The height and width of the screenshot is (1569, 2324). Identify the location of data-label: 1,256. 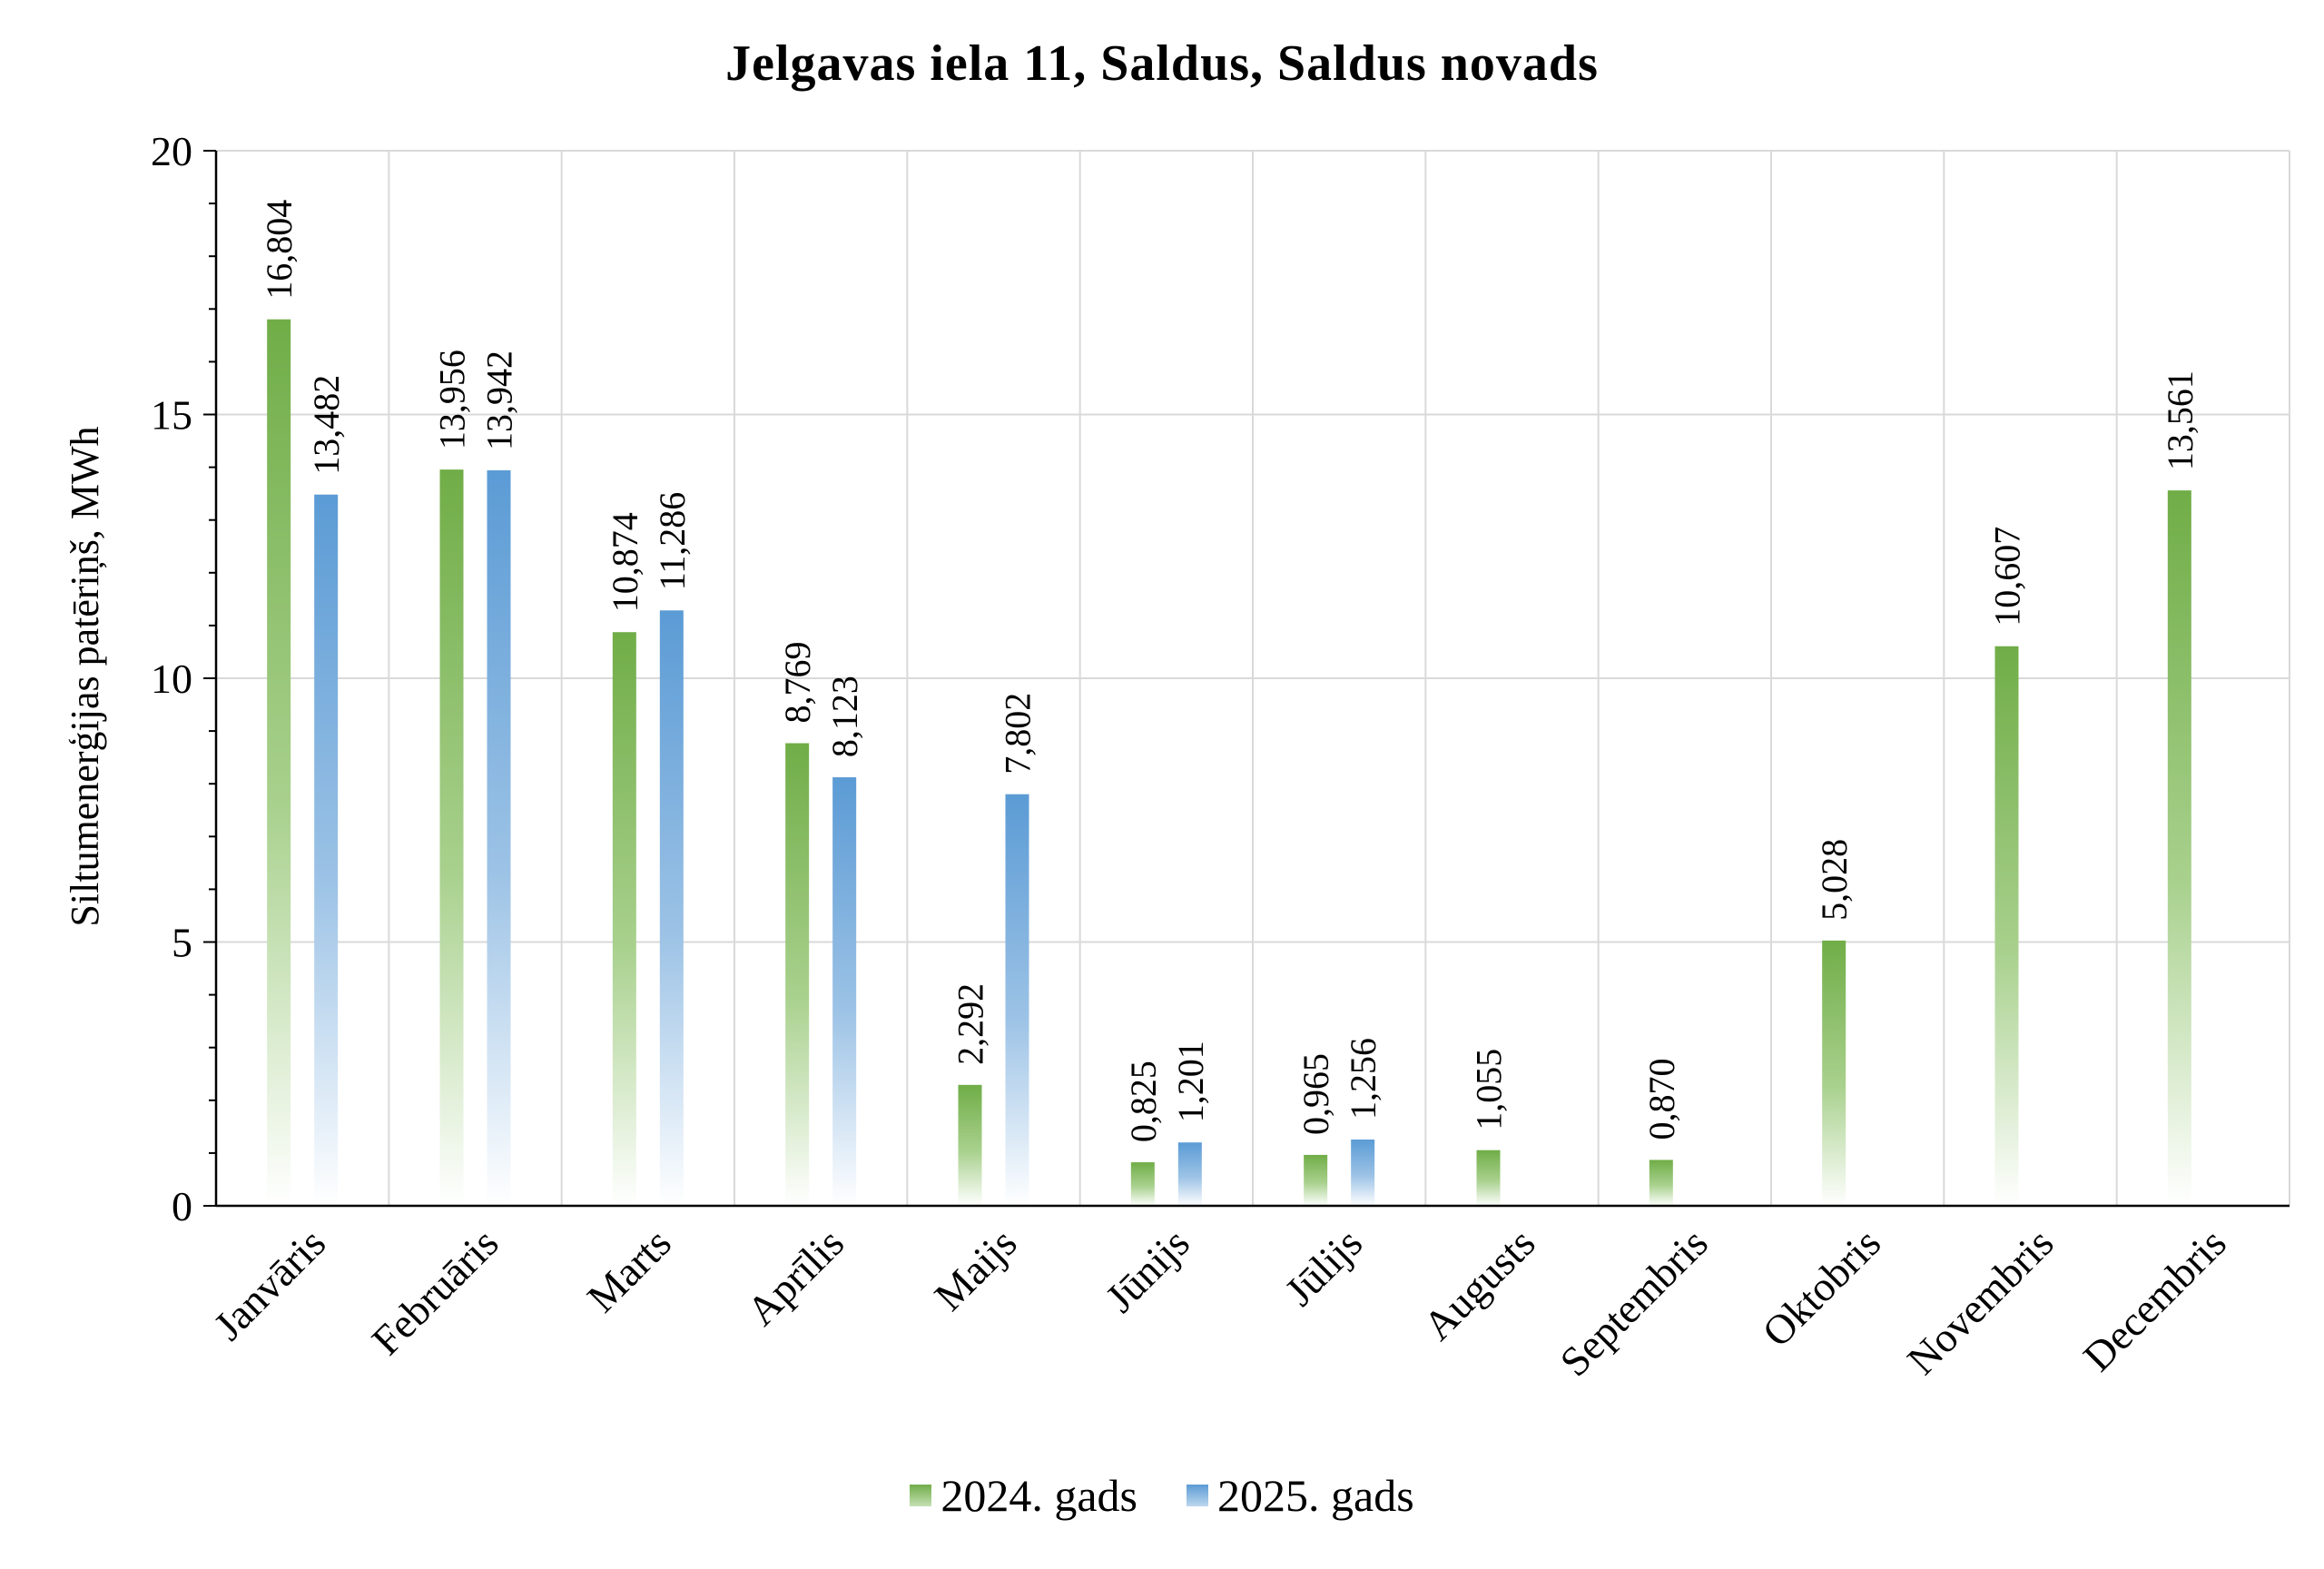
(1363, 1079).